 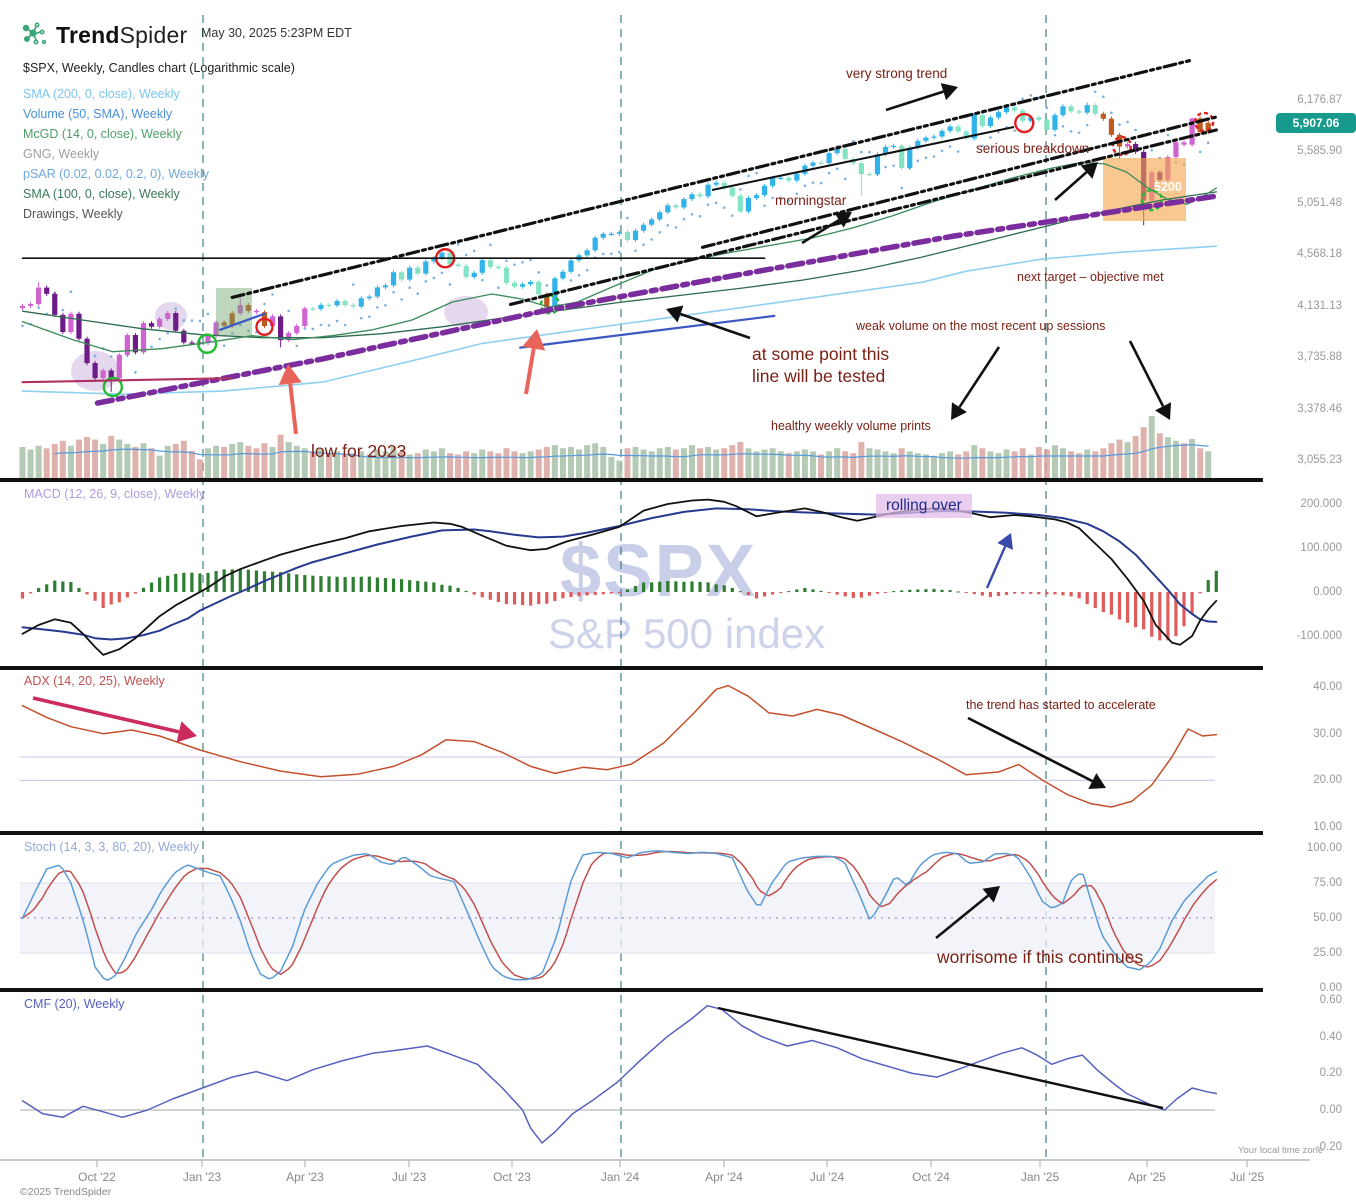 I want to click on annotation-9: the trend has started to accelerate, so click(x=1061, y=705).